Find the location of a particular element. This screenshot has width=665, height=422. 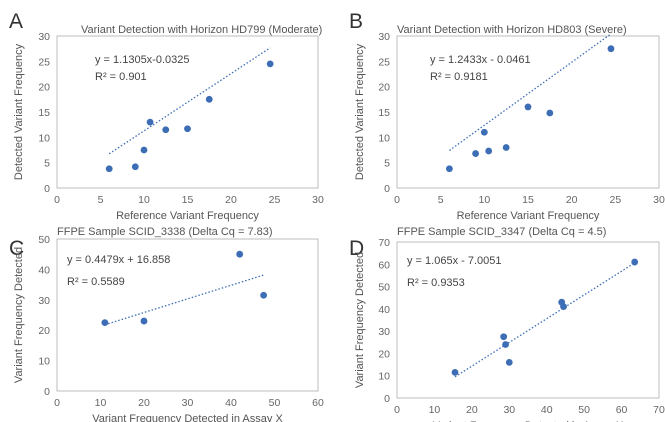

panel-letter: D is located at coordinates (356, 248).